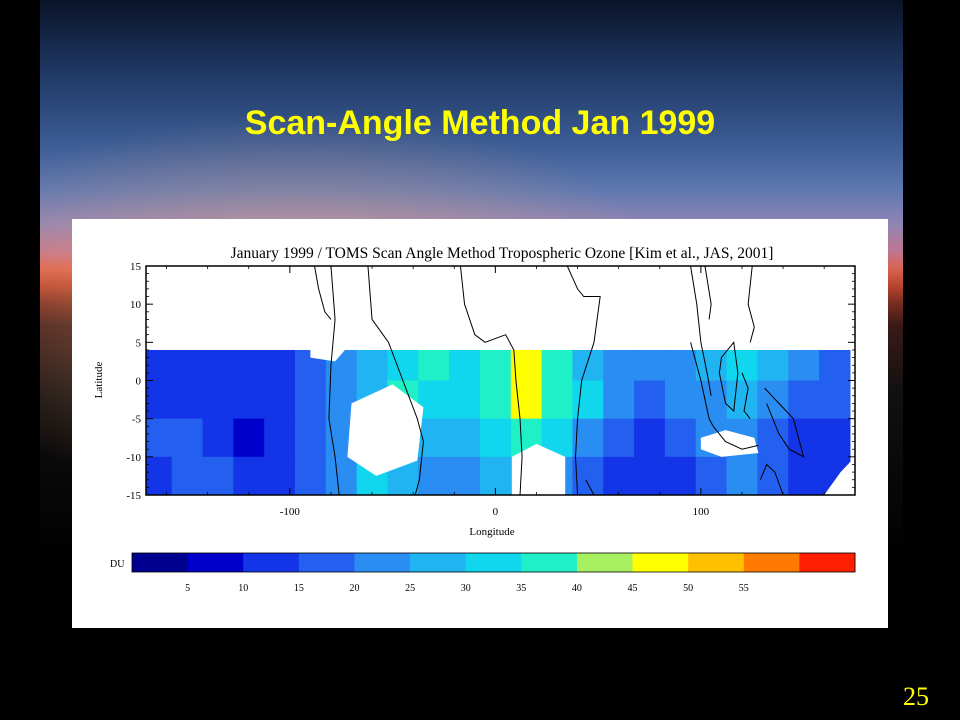 This screenshot has height=720, width=960. I want to click on no-data-band, so click(500, 308).